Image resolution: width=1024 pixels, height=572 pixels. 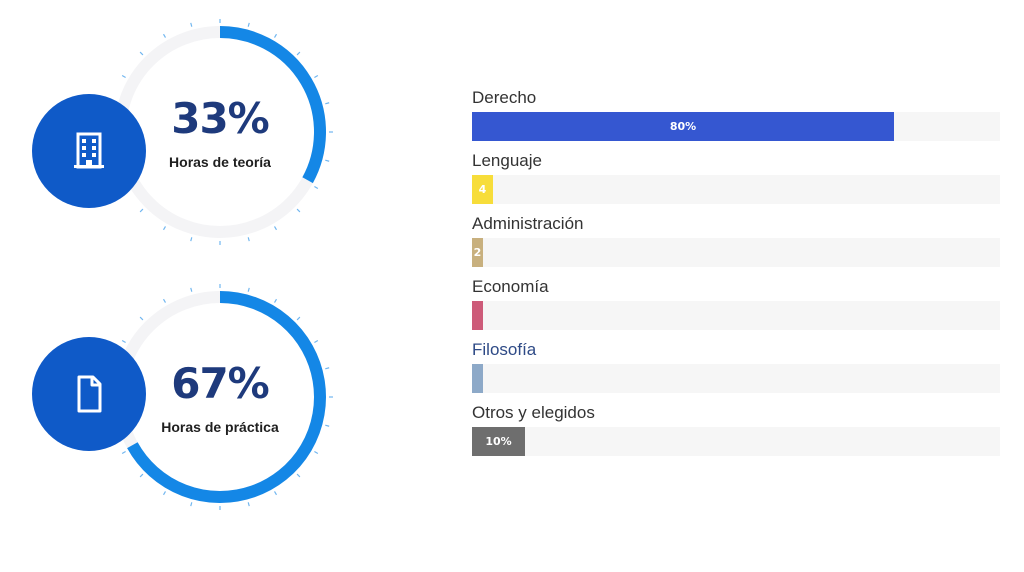 What do you see at coordinates (220, 427) in the screenshot?
I see `gauge-caption: Horas de práctica` at bounding box center [220, 427].